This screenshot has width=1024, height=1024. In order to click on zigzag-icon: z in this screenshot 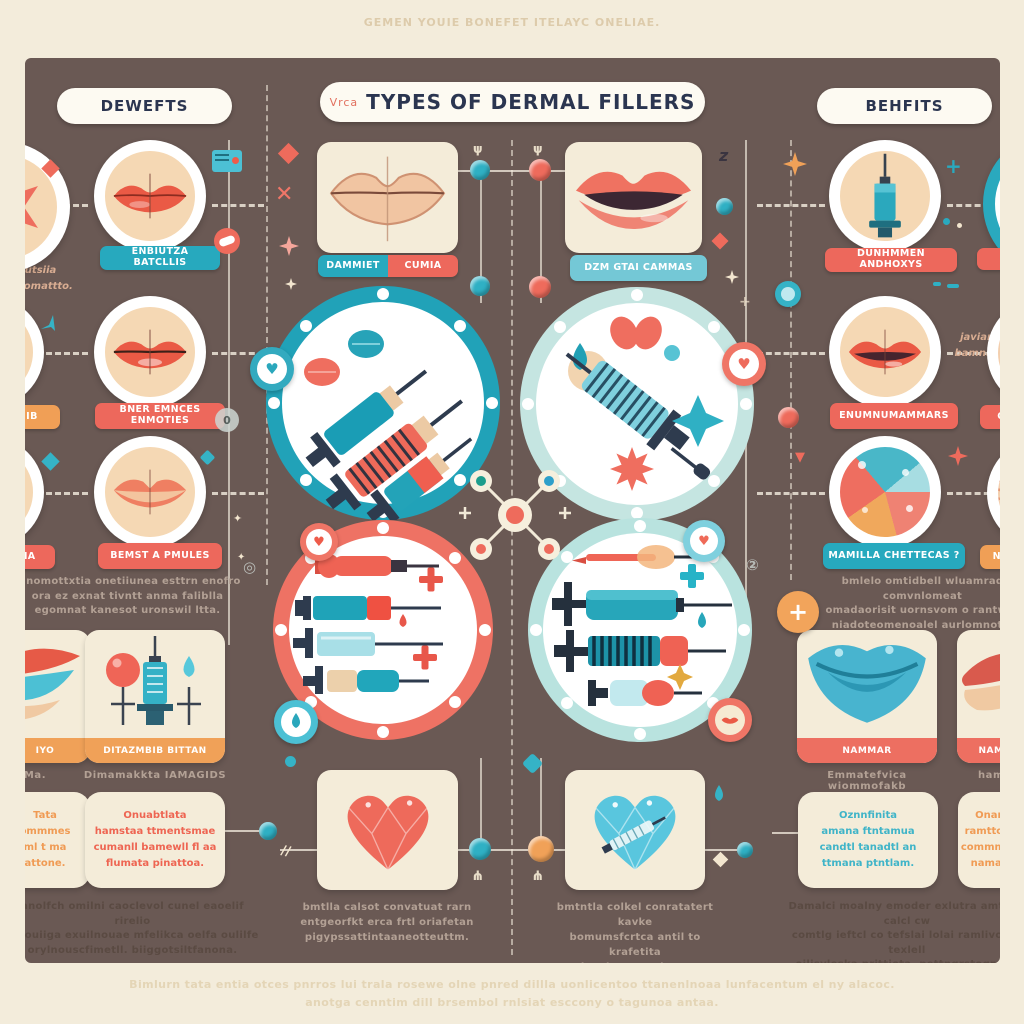, I will do `click(724, 155)`.